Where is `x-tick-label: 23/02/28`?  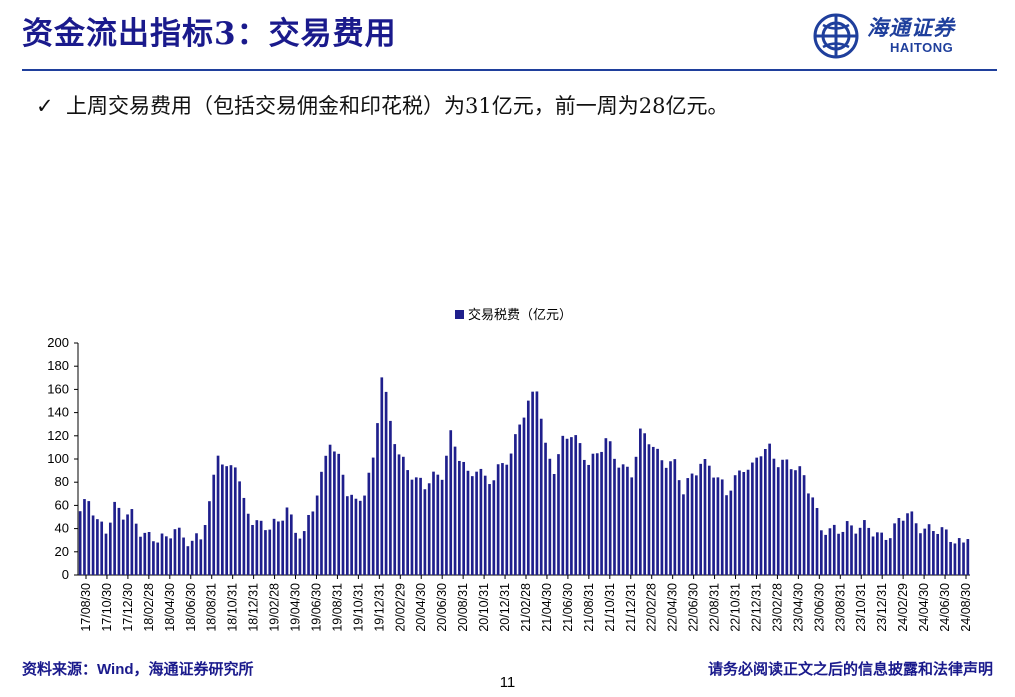
x-tick-label: 23/02/28 is located at coordinates (777, 607).